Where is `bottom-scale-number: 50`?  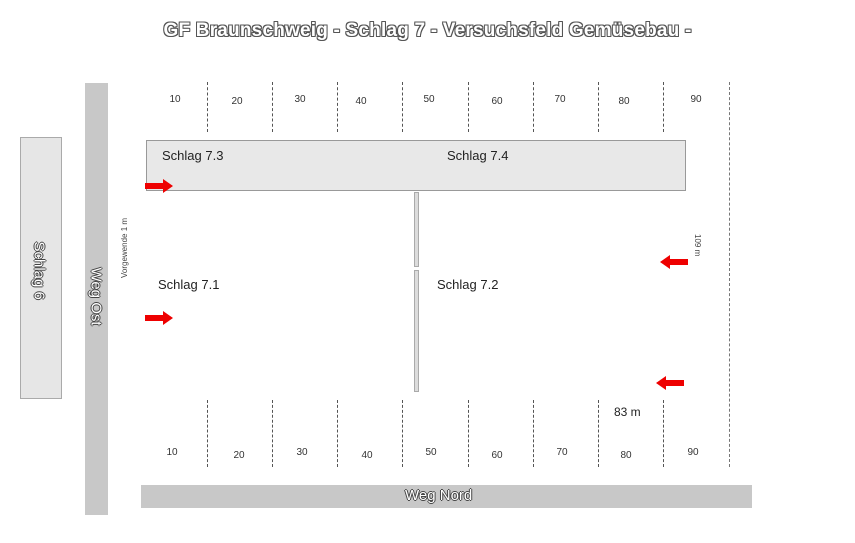 bottom-scale-number: 50 is located at coordinates (431, 452).